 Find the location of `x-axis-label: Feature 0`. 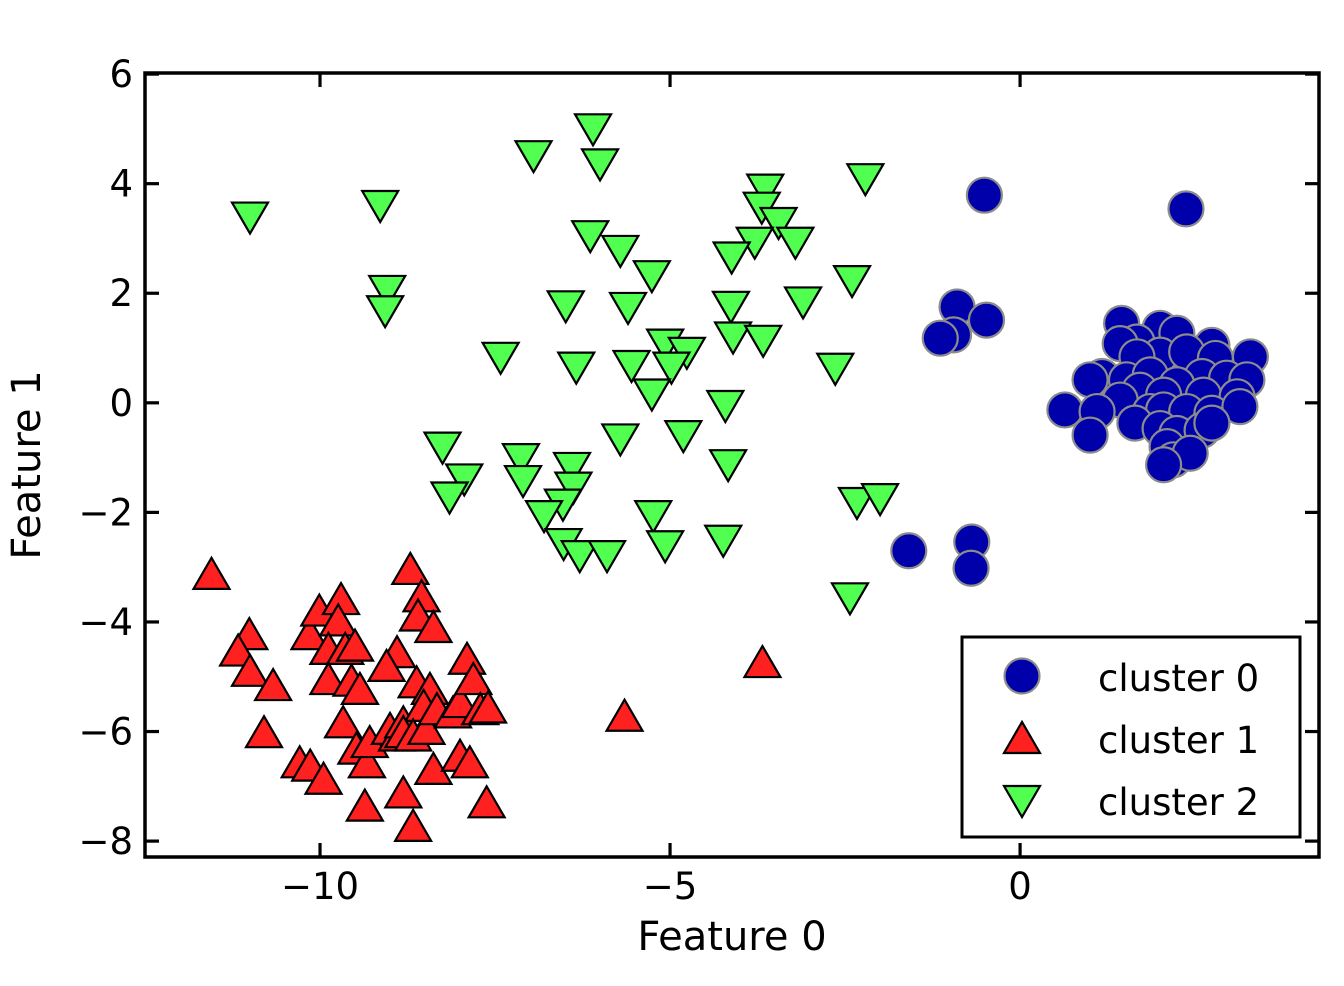

x-axis-label: Feature 0 is located at coordinates (731, 937).